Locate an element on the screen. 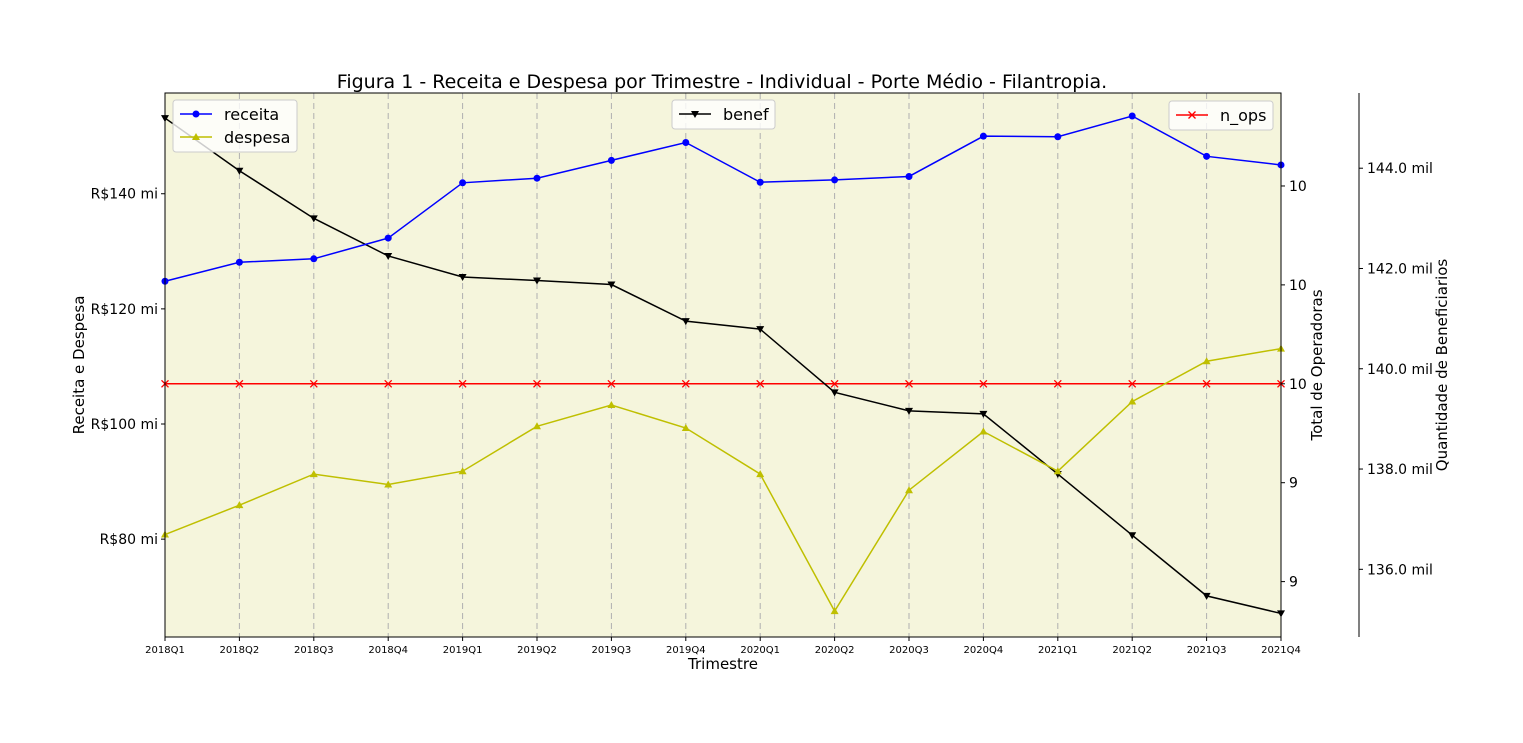  x-tick-label: 2018Q3 is located at coordinates (314, 650).